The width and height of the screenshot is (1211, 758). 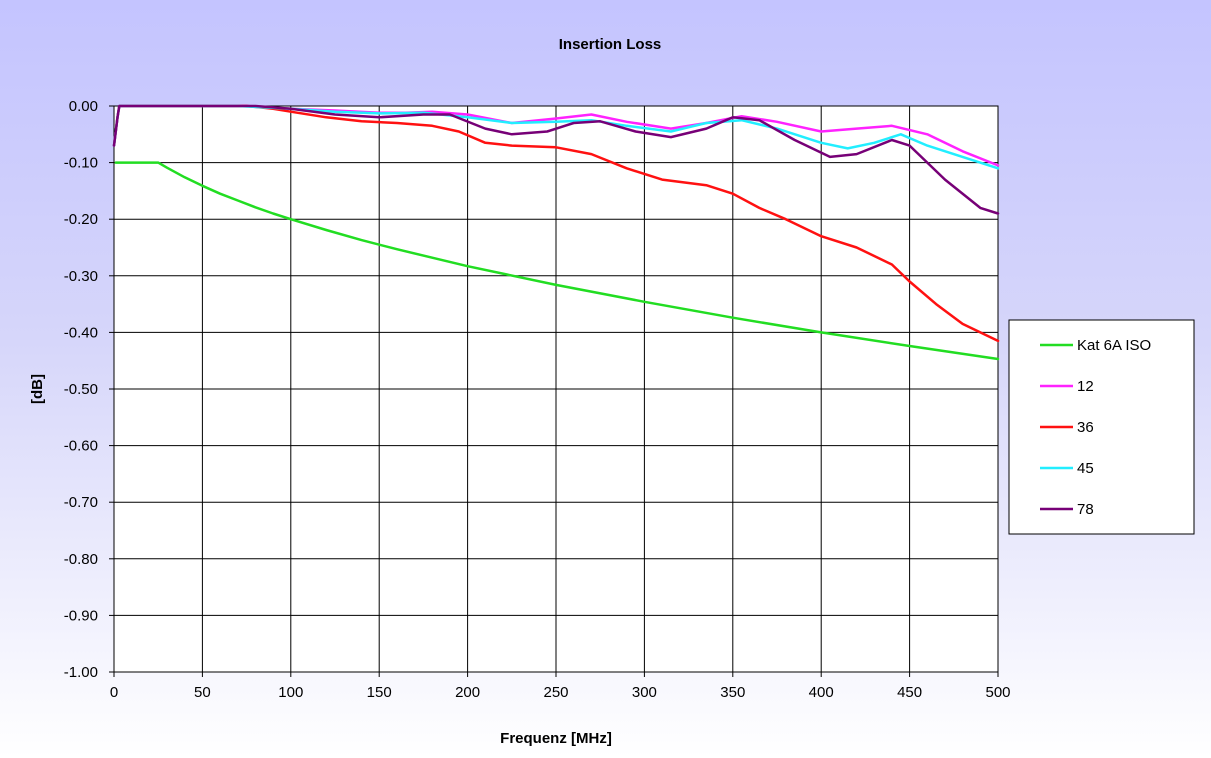 What do you see at coordinates (81, 446) in the screenshot?
I see `y-tick-label: -0.60` at bounding box center [81, 446].